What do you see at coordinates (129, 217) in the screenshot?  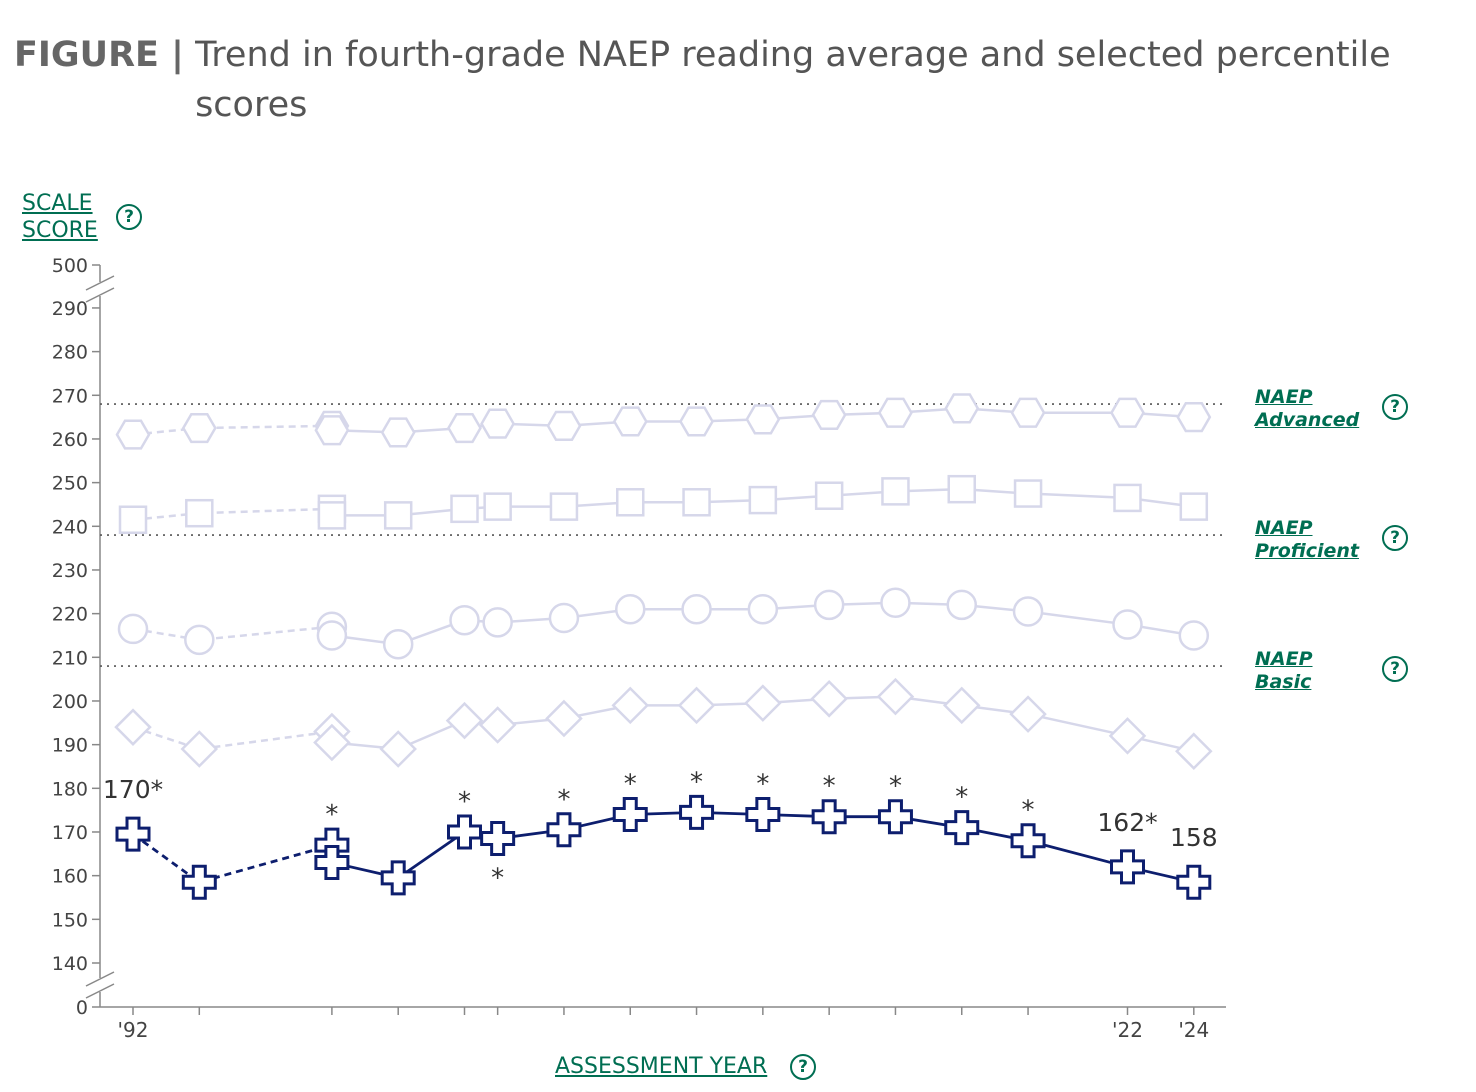 I see `scale-score-help-icon: ?` at bounding box center [129, 217].